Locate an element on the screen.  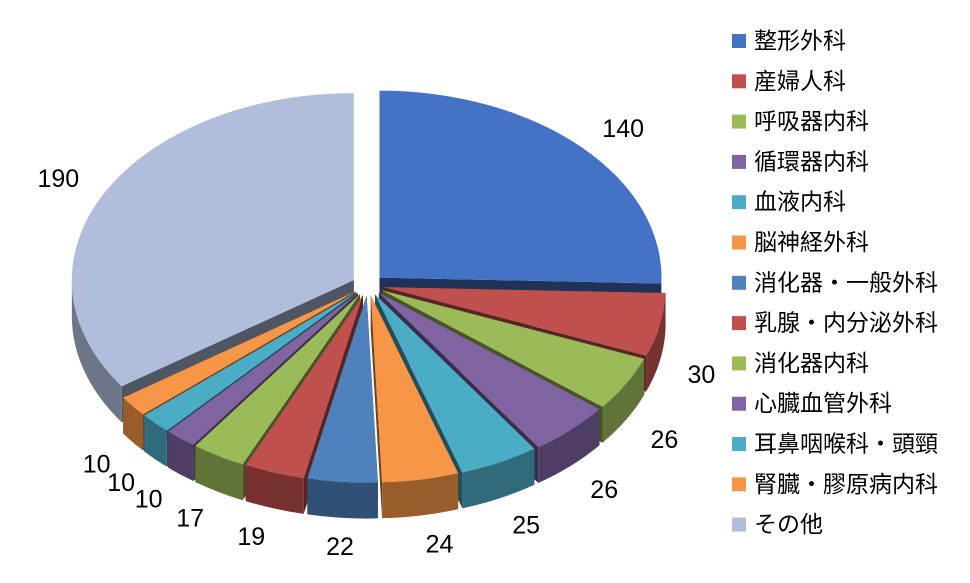
pie-slice-wall is located at coordinates (376, 407).